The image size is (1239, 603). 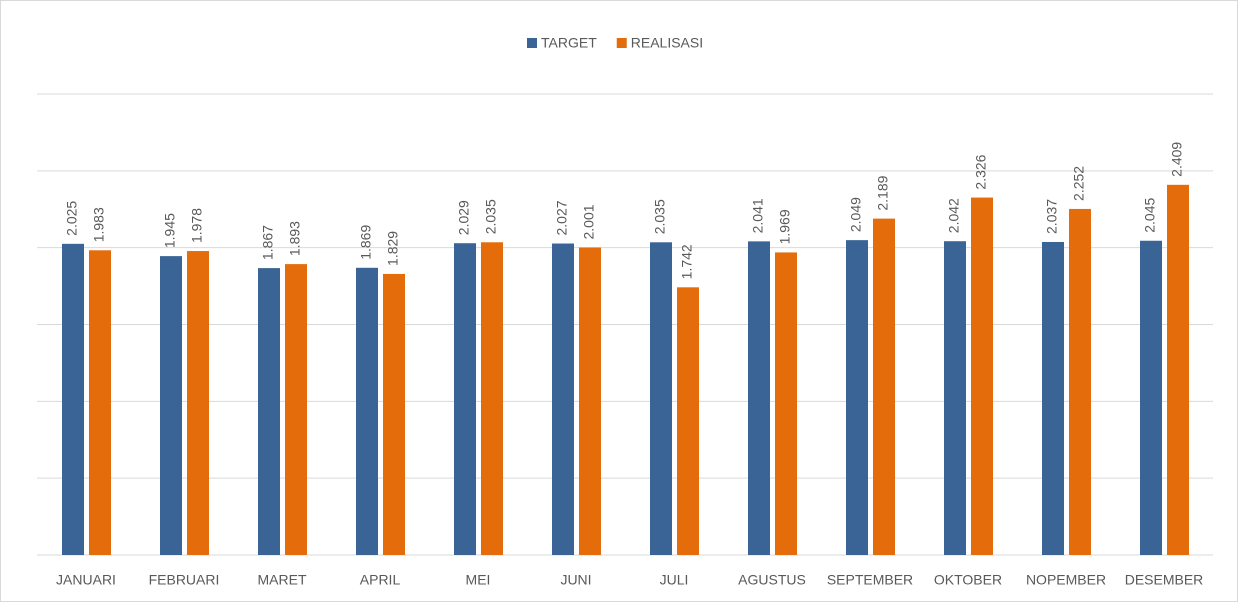 I want to click on data-label: 1.945, so click(x=170, y=230).